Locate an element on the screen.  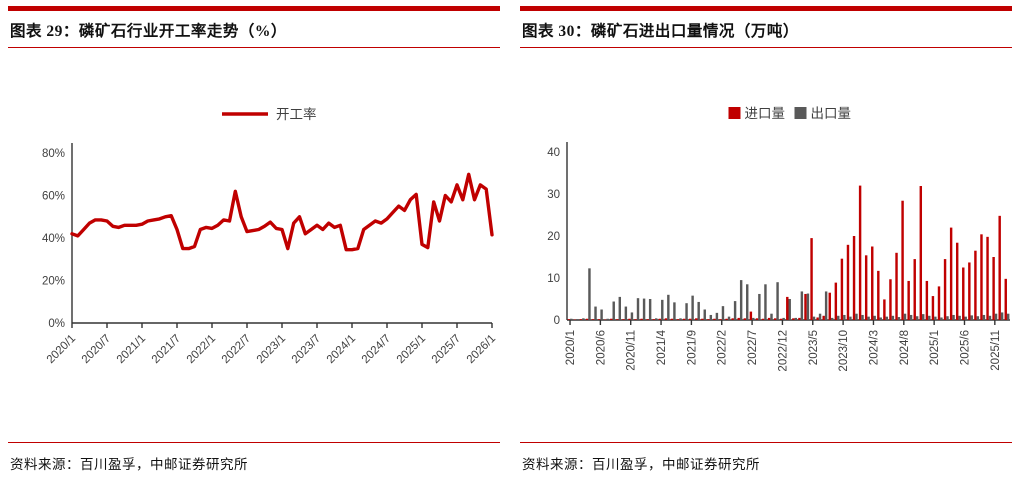
x-tick-label: 2023/1 is located at coordinates (271, 349).